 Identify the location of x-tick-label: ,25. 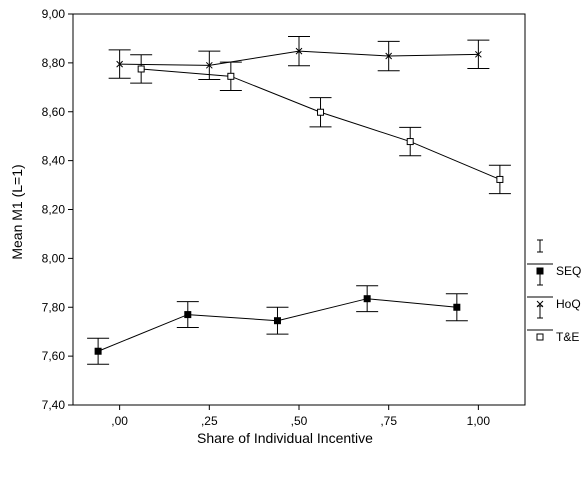
(209, 421).